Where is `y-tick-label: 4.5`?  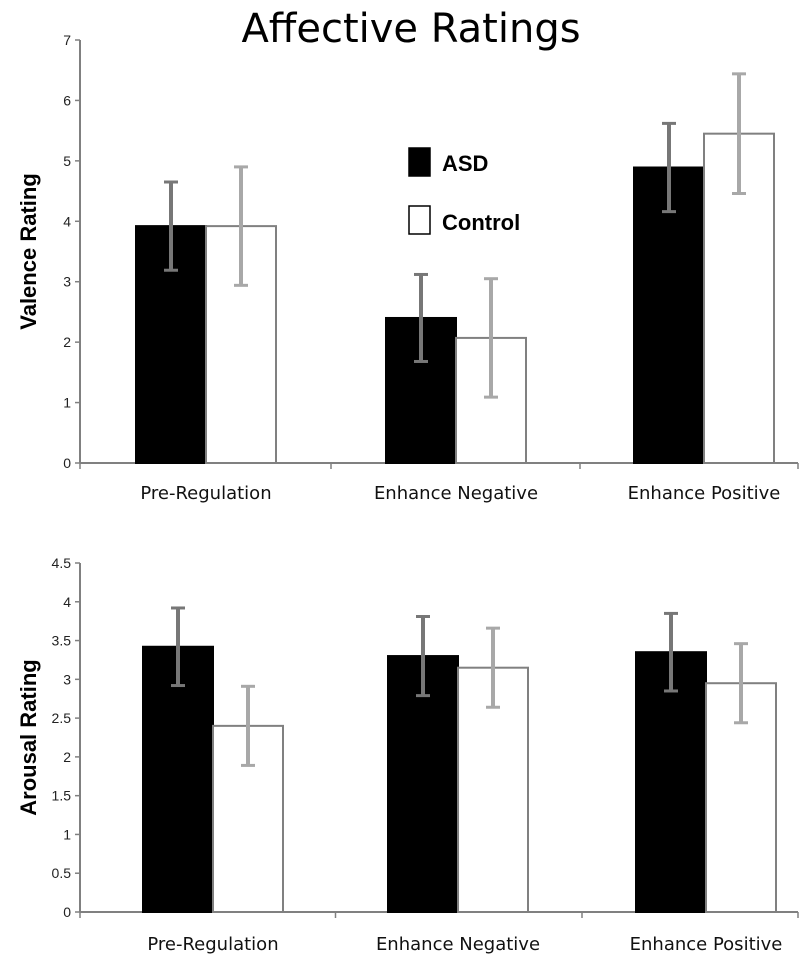 y-tick-label: 4.5 is located at coordinates (62, 563).